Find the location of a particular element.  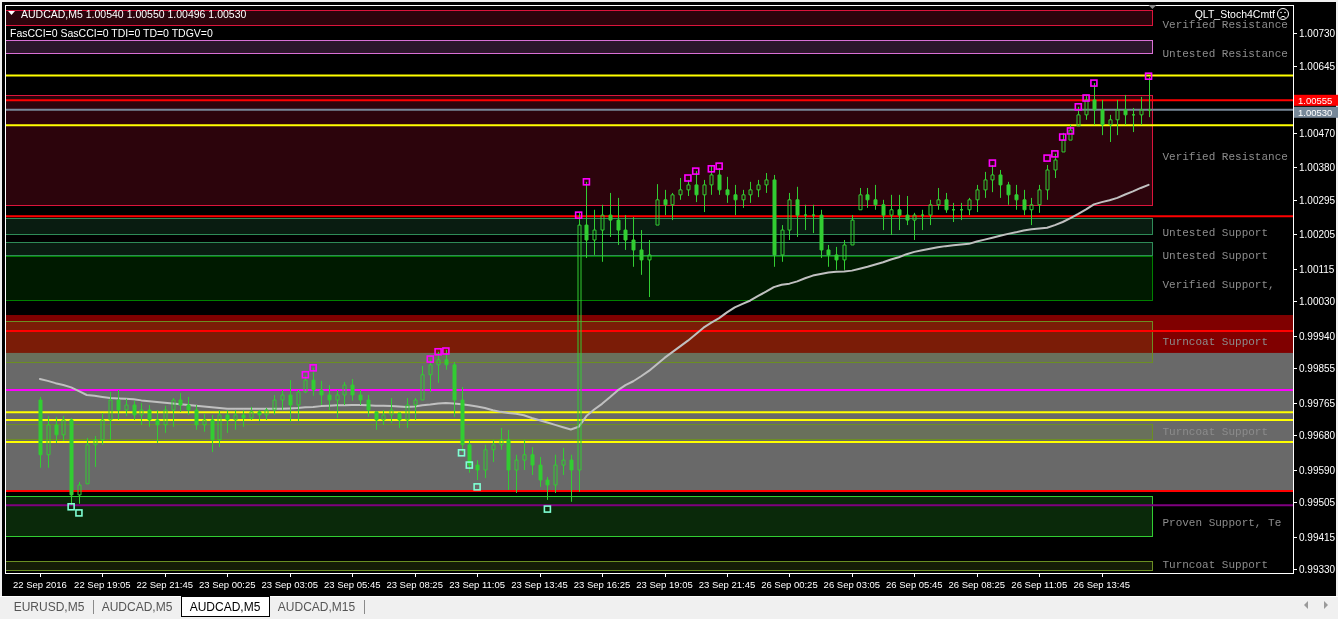

y-tick-label: 1.00295 is located at coordinates (1317, 200).